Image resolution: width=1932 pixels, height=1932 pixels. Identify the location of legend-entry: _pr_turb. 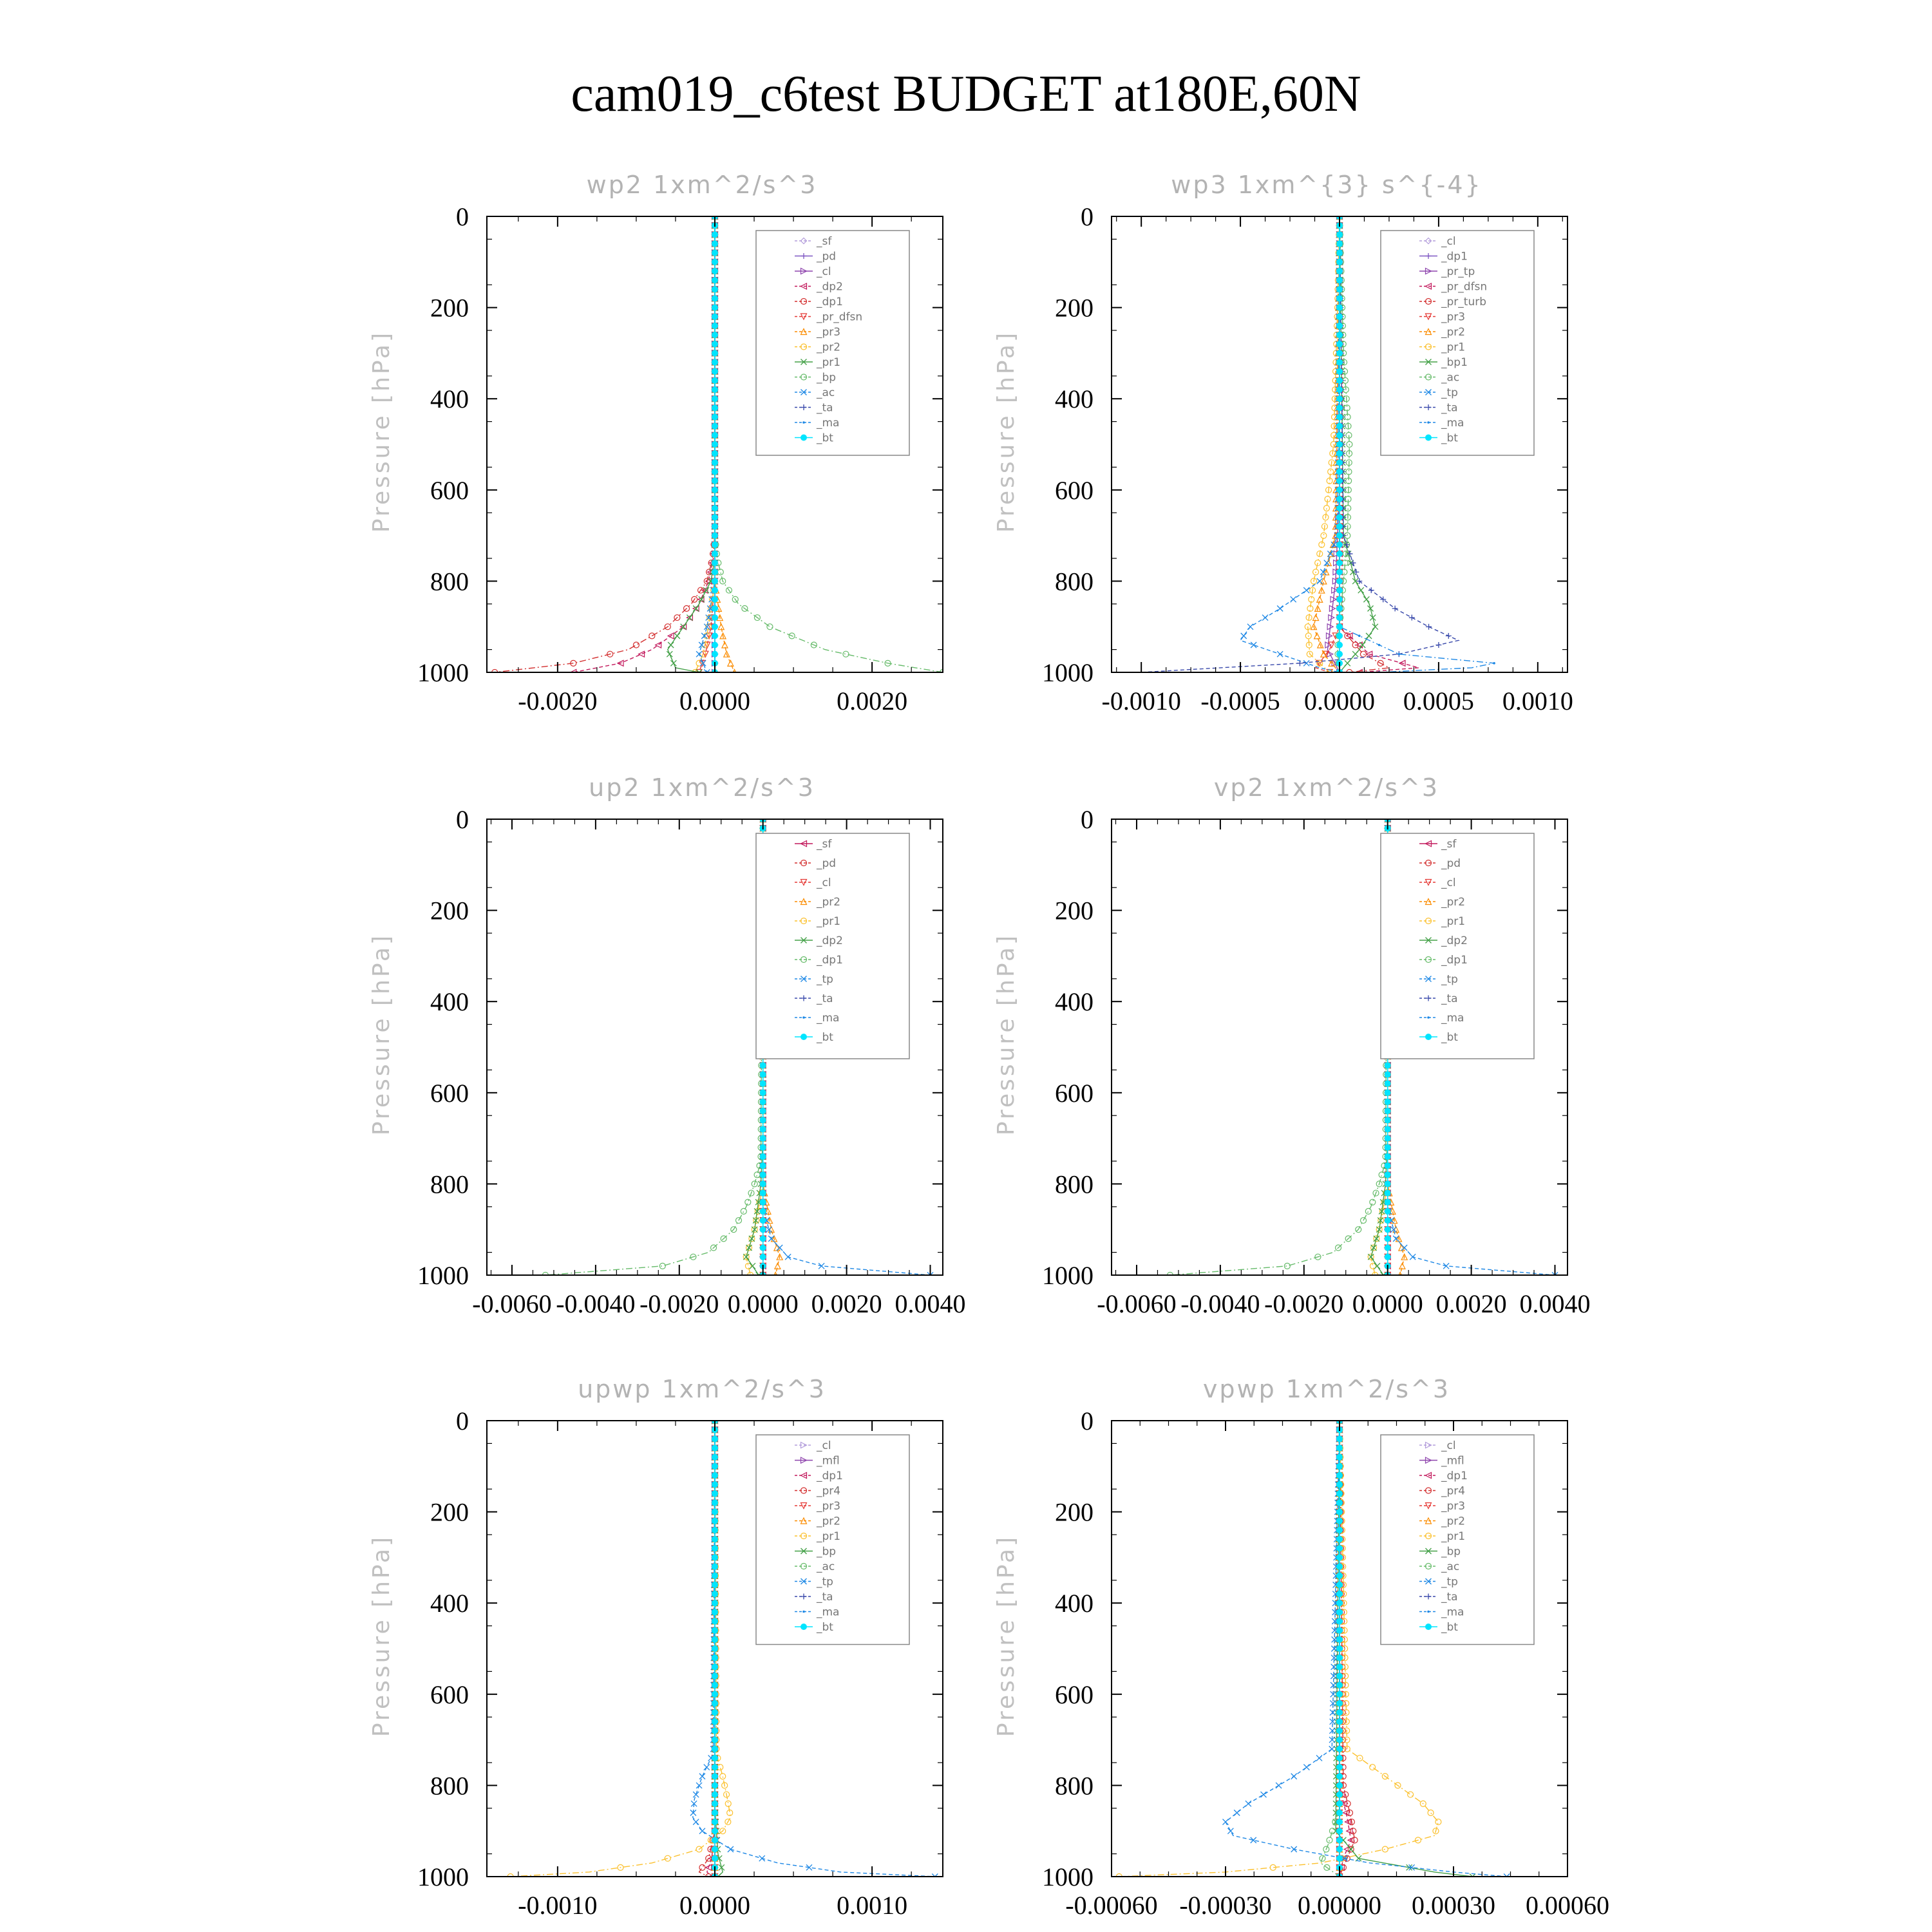
(1452, 302).